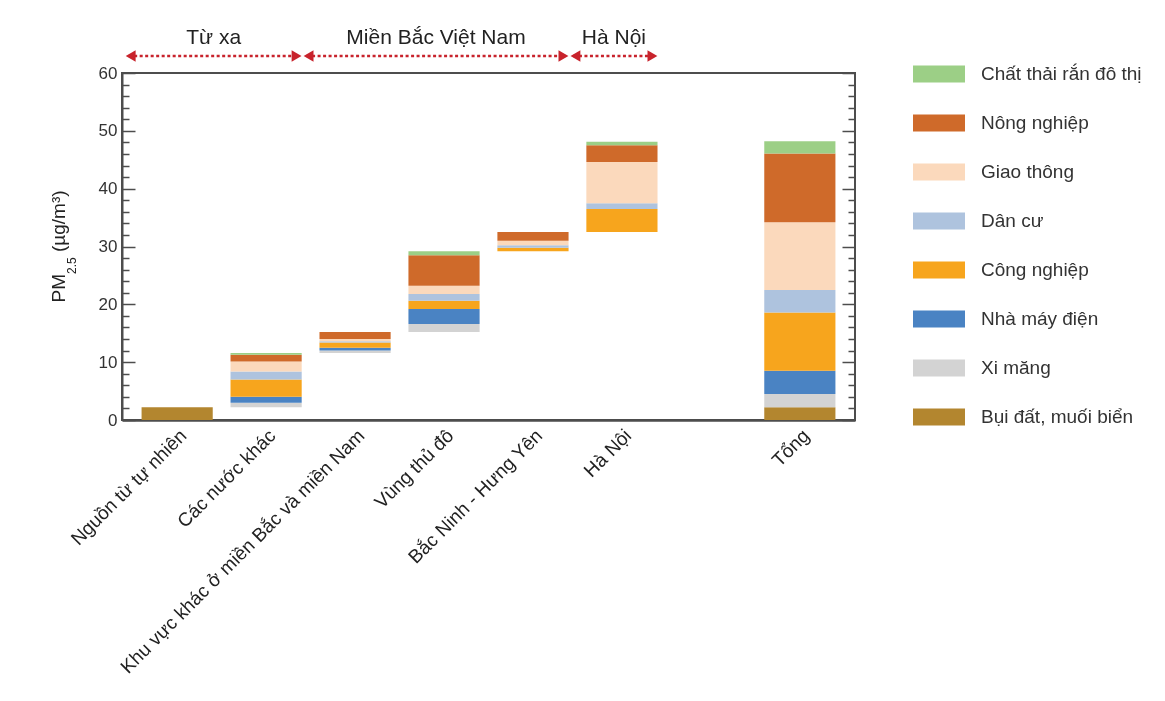  Describe the element at coordinates (113, 420) in the screenshot. I see `y-tick-label: 0` at that location.